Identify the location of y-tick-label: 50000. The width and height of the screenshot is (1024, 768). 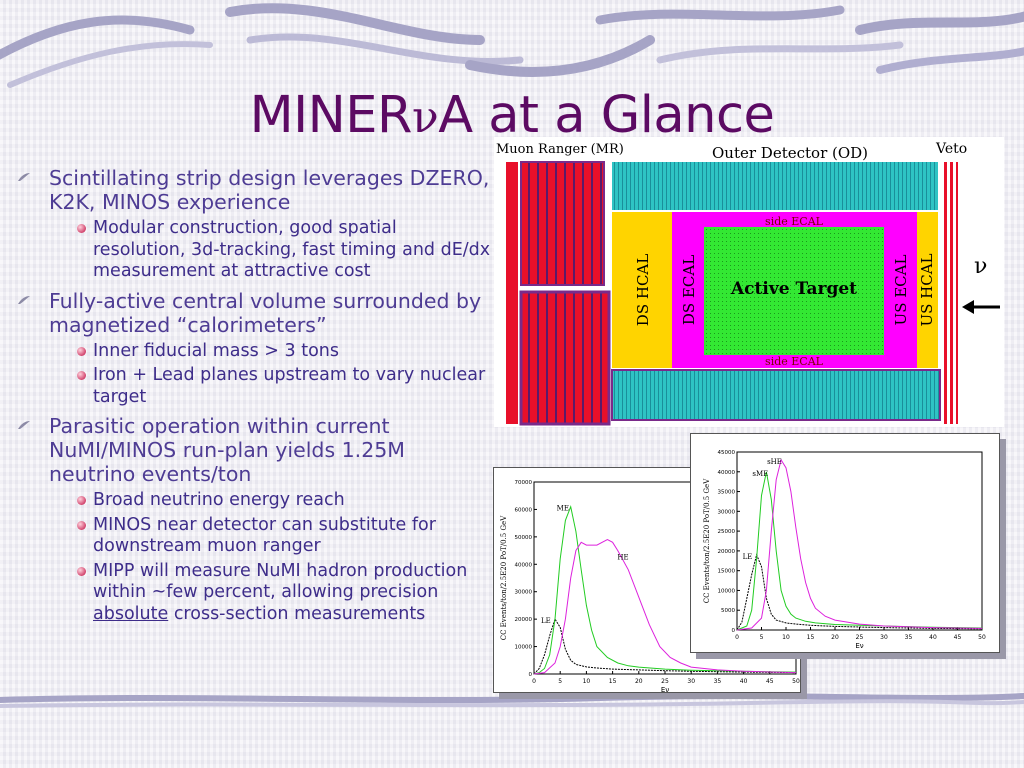
(524, 538).